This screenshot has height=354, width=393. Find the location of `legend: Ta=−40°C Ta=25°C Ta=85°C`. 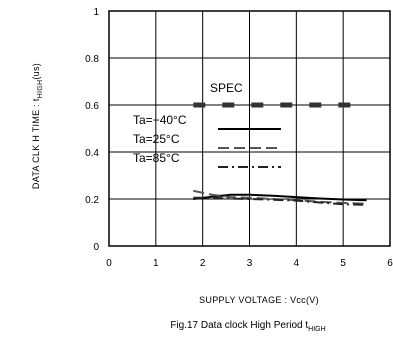

legend: Ta=−40°C Ta=25°C Ta=85°C is located at coordinates (207, 140).